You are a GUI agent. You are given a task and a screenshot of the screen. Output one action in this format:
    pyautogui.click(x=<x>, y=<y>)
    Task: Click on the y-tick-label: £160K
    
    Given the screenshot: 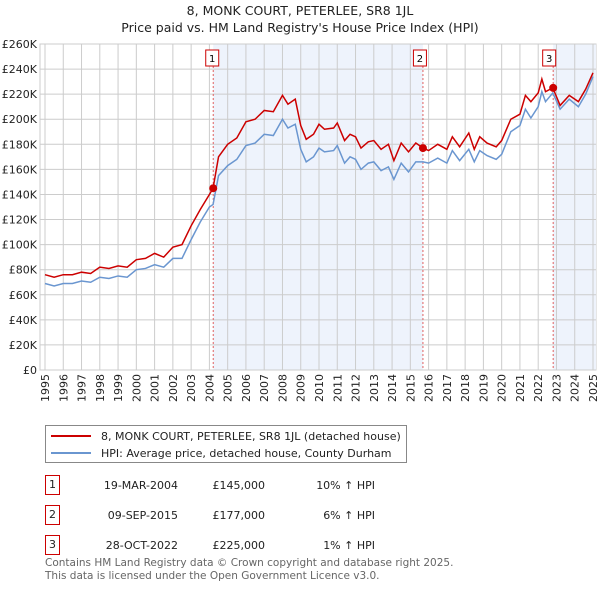 What is the action you would take?
    pyautogui.click(x=20, y=169)
    